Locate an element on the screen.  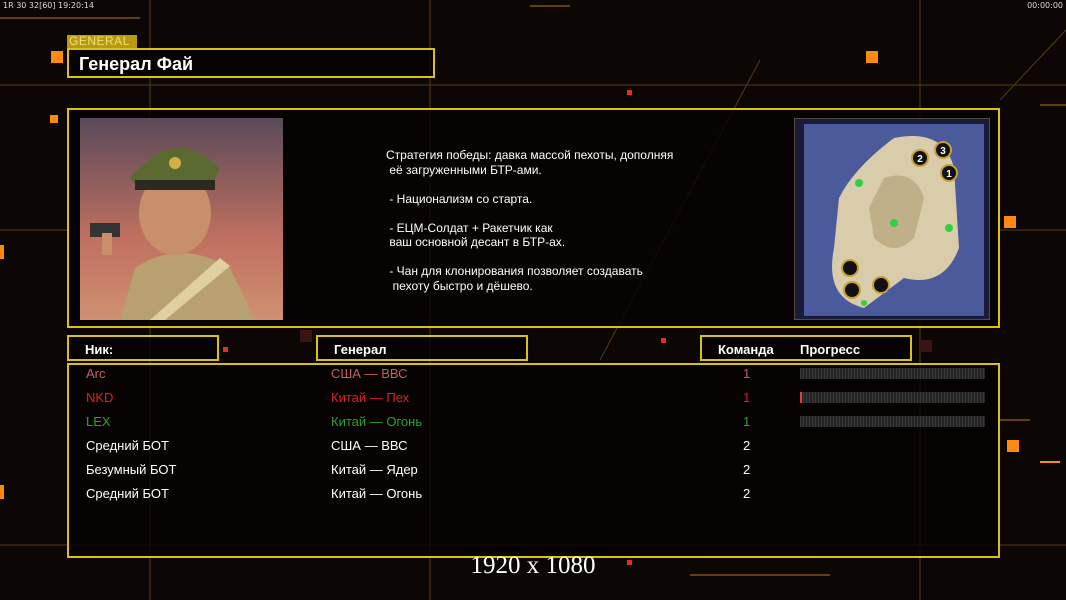
player-nick: LEX is located at coordinates (98, 421).